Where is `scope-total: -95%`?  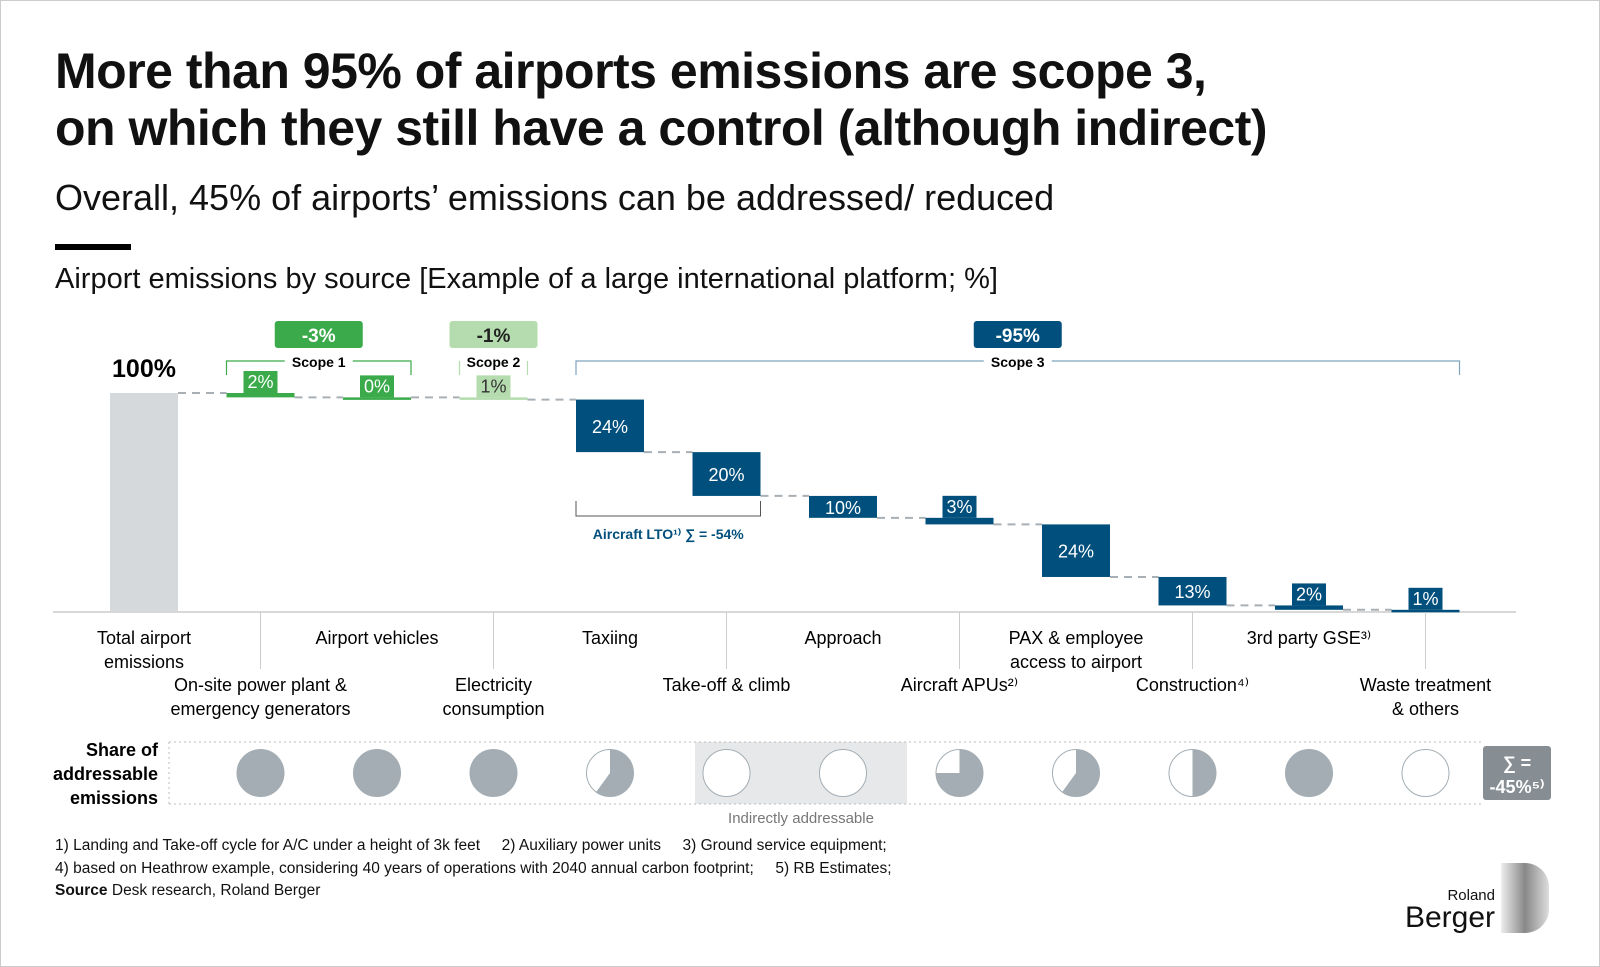
scope-total: -95% is located at coordinates (1018, 336).